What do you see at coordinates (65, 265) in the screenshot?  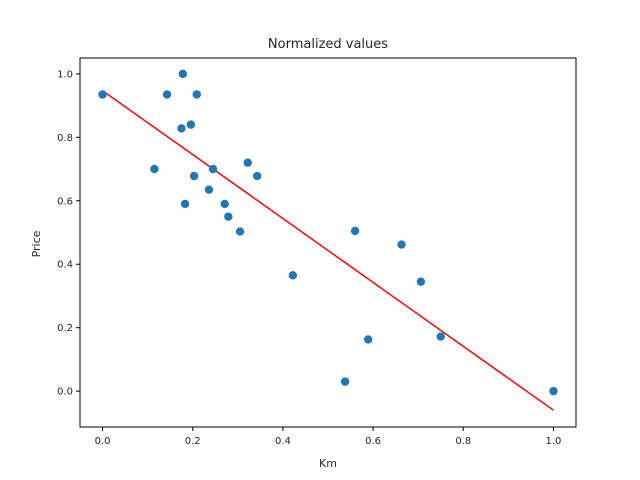 I see `y-tick-label-2: 0.4` at bounding box center [65, 265].